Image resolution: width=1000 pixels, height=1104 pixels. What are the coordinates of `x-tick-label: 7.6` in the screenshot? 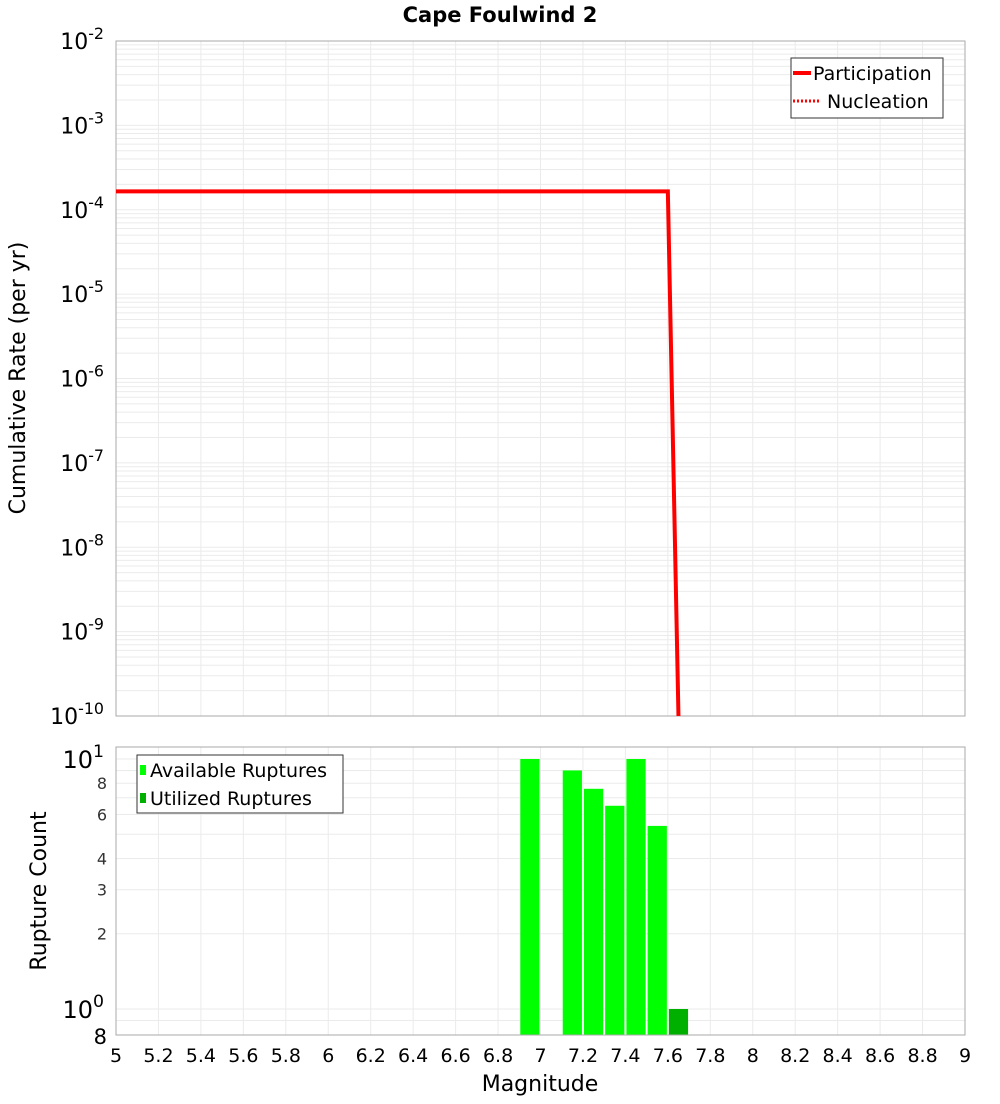 It's located at (668, 1056).